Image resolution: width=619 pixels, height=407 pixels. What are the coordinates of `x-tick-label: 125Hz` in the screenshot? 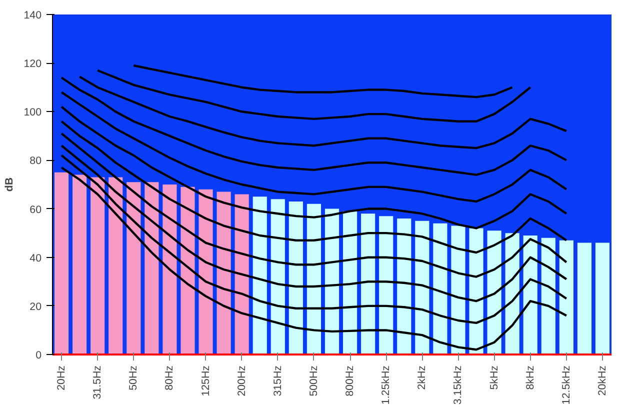 It's located at (206, 380).